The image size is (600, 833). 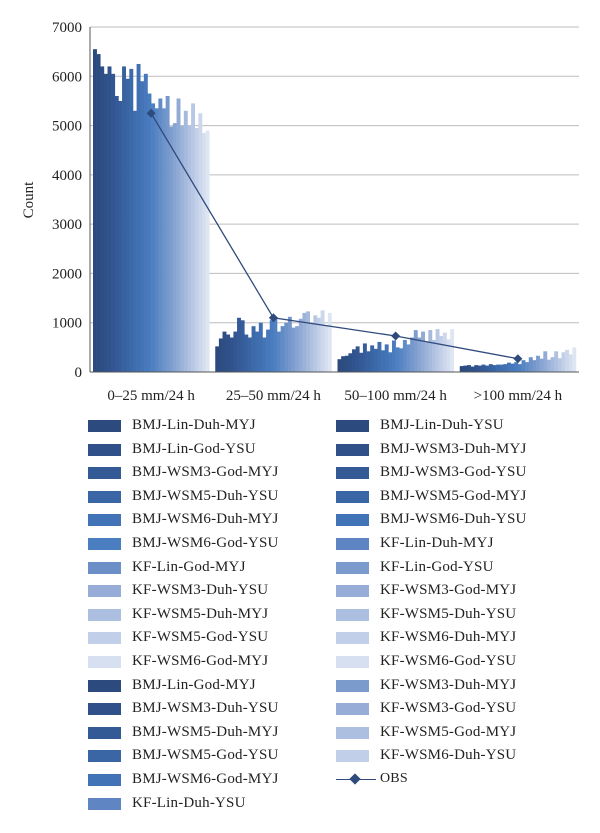 What do you see at coordinates (456, 662) in the screenshot?
I see `legend-item: KF-WSM6-God-YSU` at bounding box center [456, 662].